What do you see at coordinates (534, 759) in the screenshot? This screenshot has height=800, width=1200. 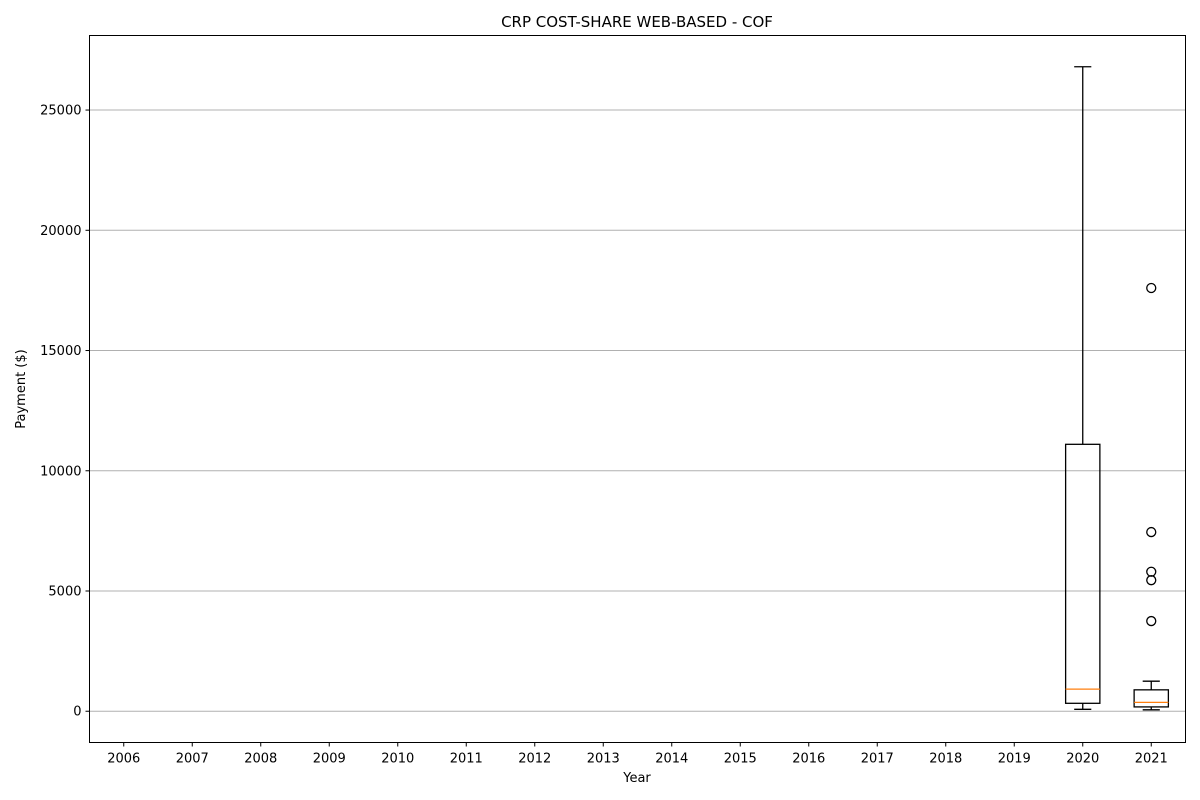 I see `x-tick-label: 2012` at bounding box center [534, 759].